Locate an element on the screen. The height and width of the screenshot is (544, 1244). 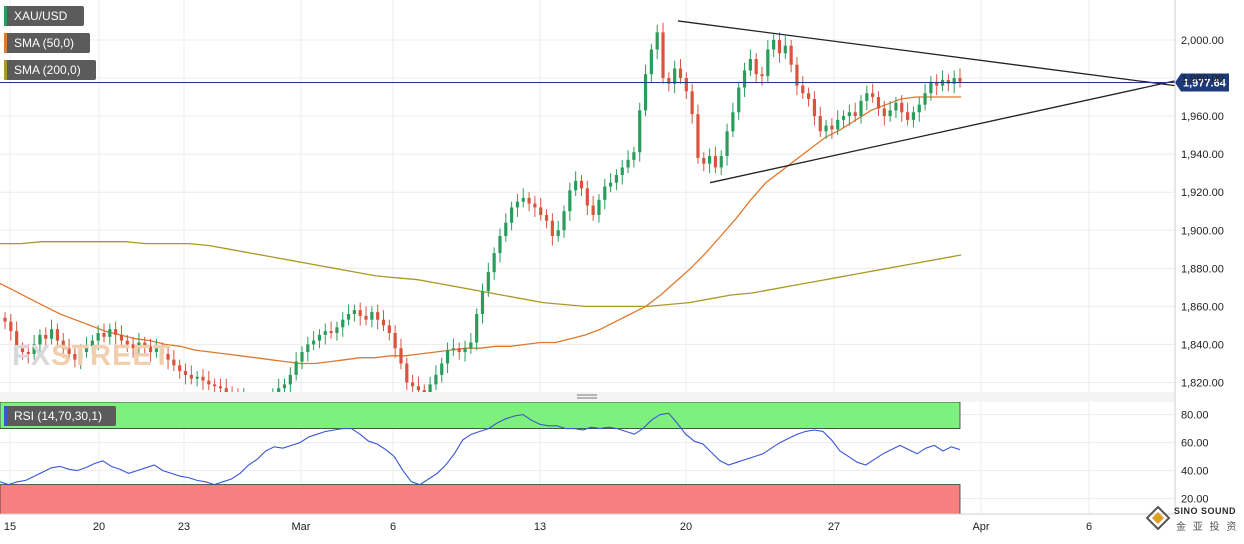
y-tick-label: 1,960.00 is located at coordinates (1202, 117).